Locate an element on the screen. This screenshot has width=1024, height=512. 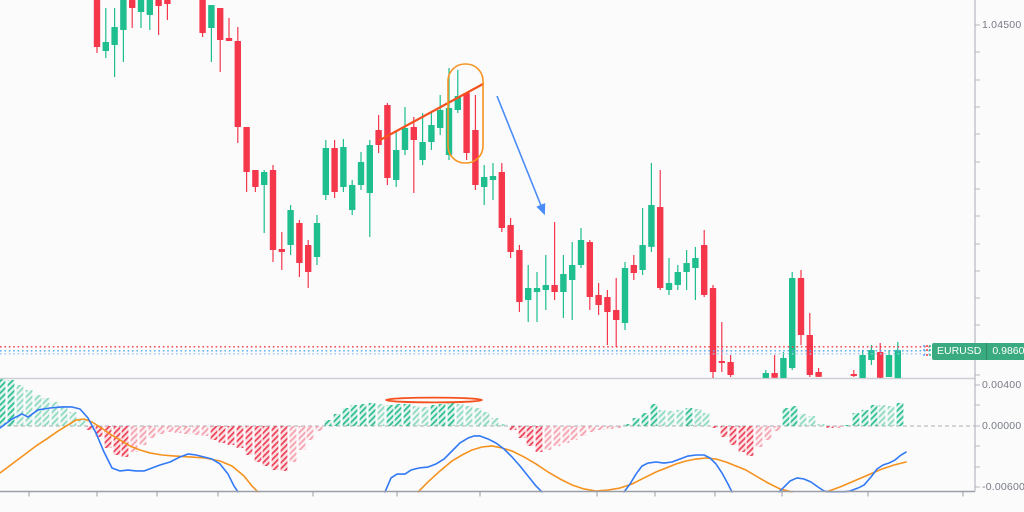
indicator-axis-label-zero: 0.00000 is located at coordinates (1002, 426).